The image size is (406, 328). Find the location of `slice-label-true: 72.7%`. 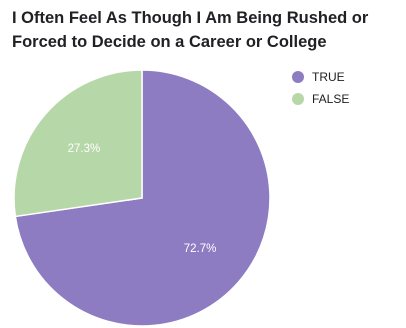

slice-label-true: 72.7% is located at coordinates (200, 249).